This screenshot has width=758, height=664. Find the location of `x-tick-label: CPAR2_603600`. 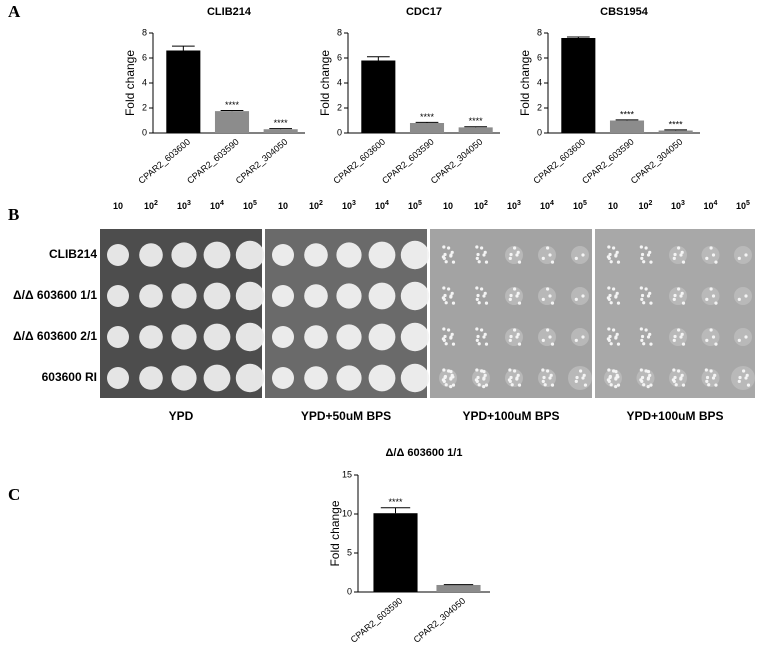

x-tick-label: CPAR2_603600 is located at coordinates (559, 161).